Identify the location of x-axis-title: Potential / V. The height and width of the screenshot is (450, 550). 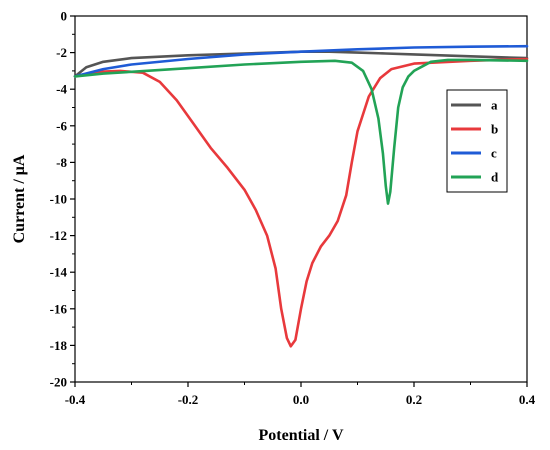
(300, 435).